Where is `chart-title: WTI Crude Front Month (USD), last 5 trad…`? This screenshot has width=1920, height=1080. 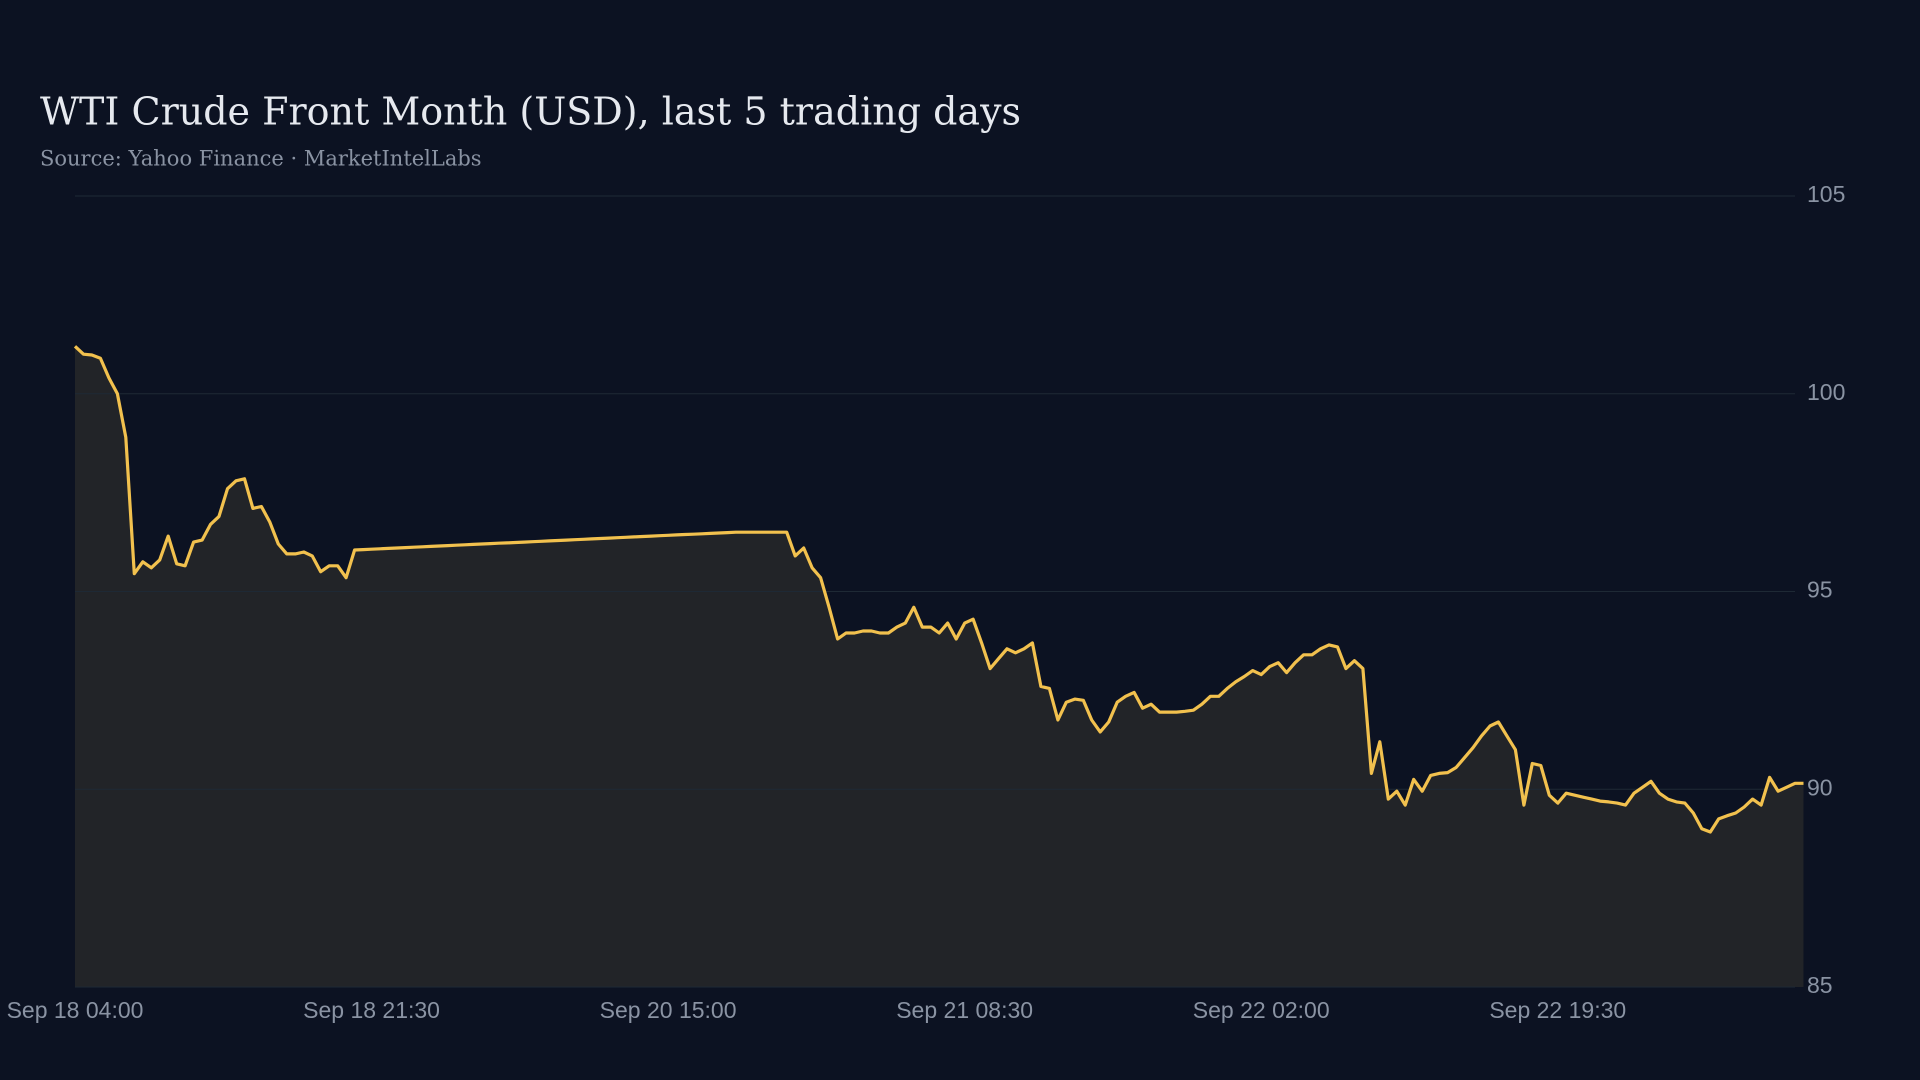 chart-title: WTI Crude Front Month (USD), last 5 trad… is located at coordinates (530, 112).